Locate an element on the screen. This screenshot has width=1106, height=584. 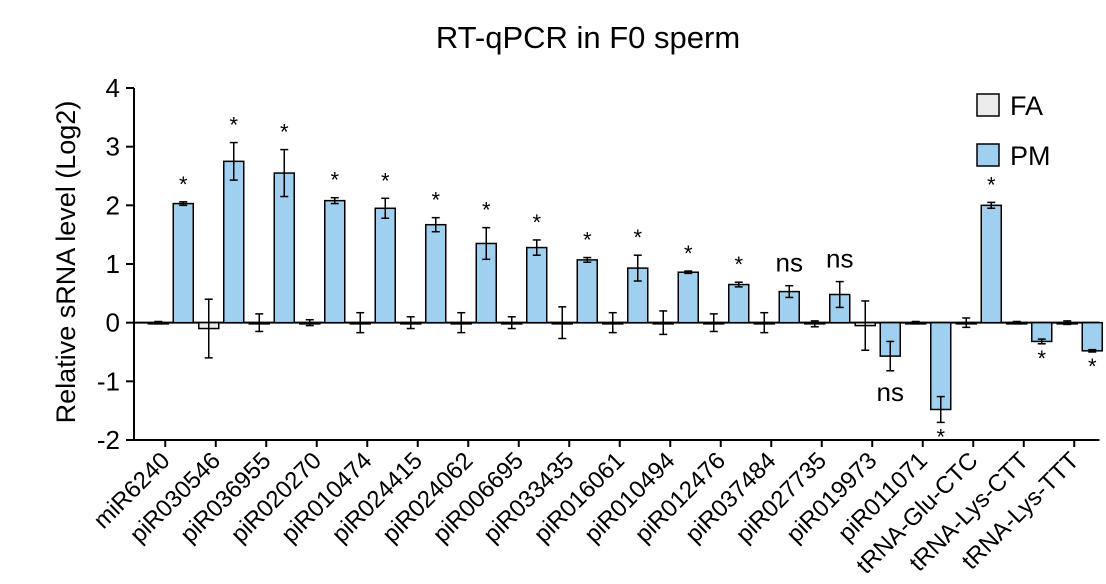
y-tick-label: 1 is located at coordinates (113, 264).